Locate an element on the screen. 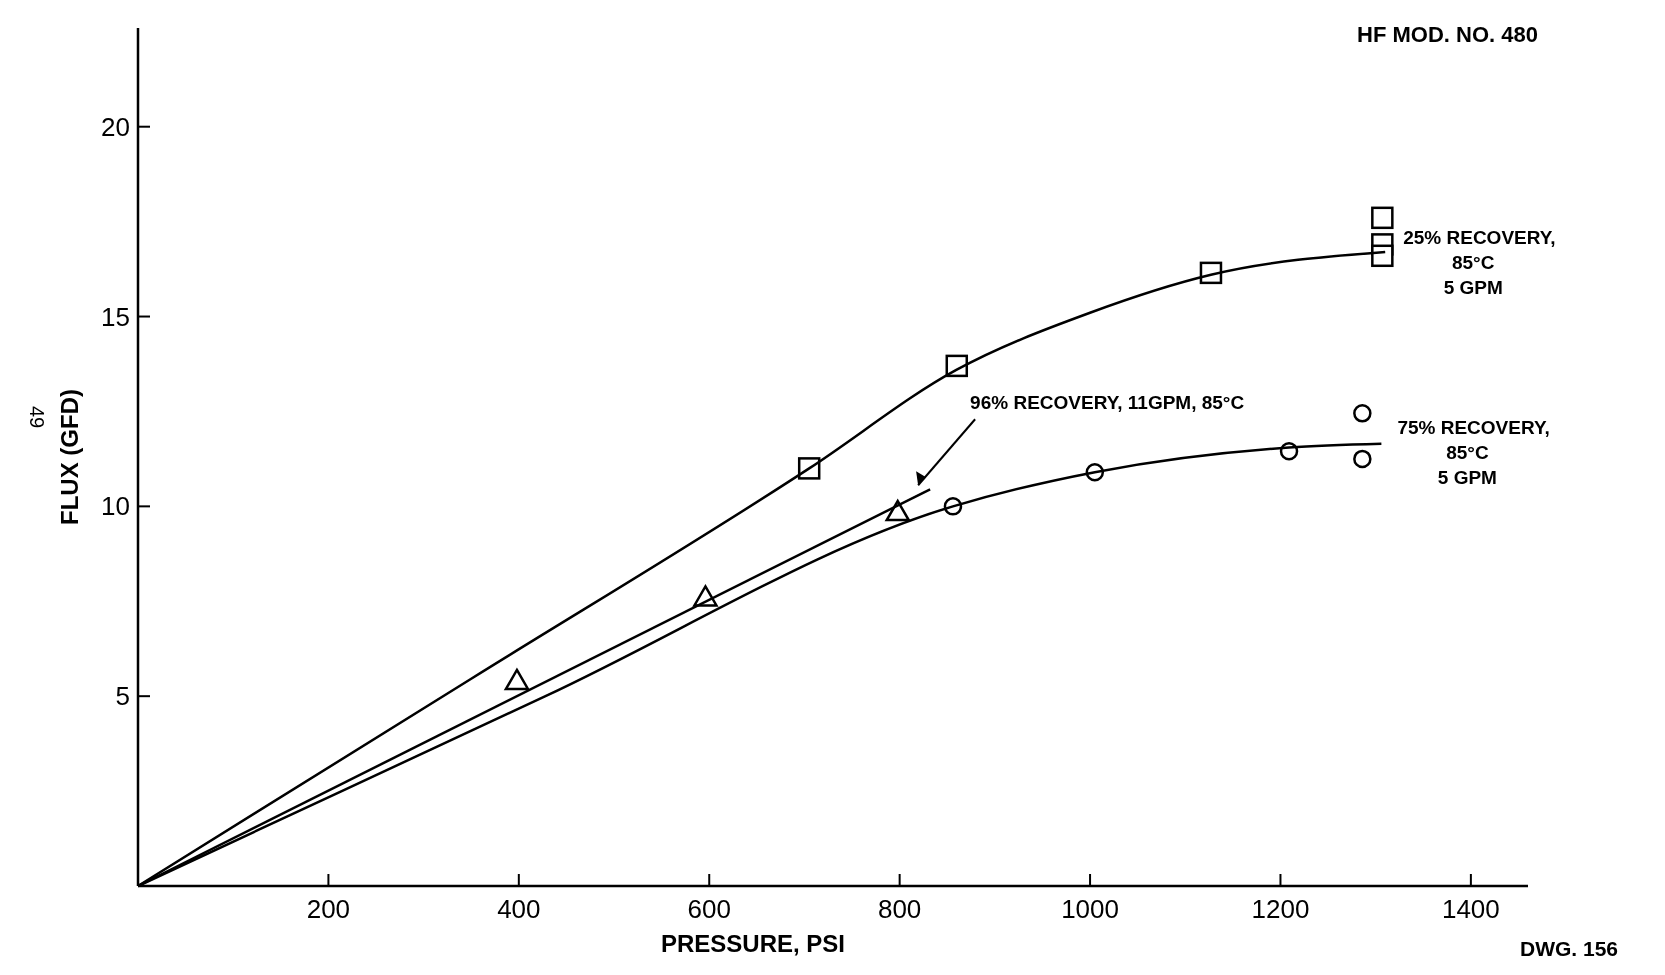 The image size is (1665, 975). x-tick-label: 1200 is located at coordinates (1280, 909).